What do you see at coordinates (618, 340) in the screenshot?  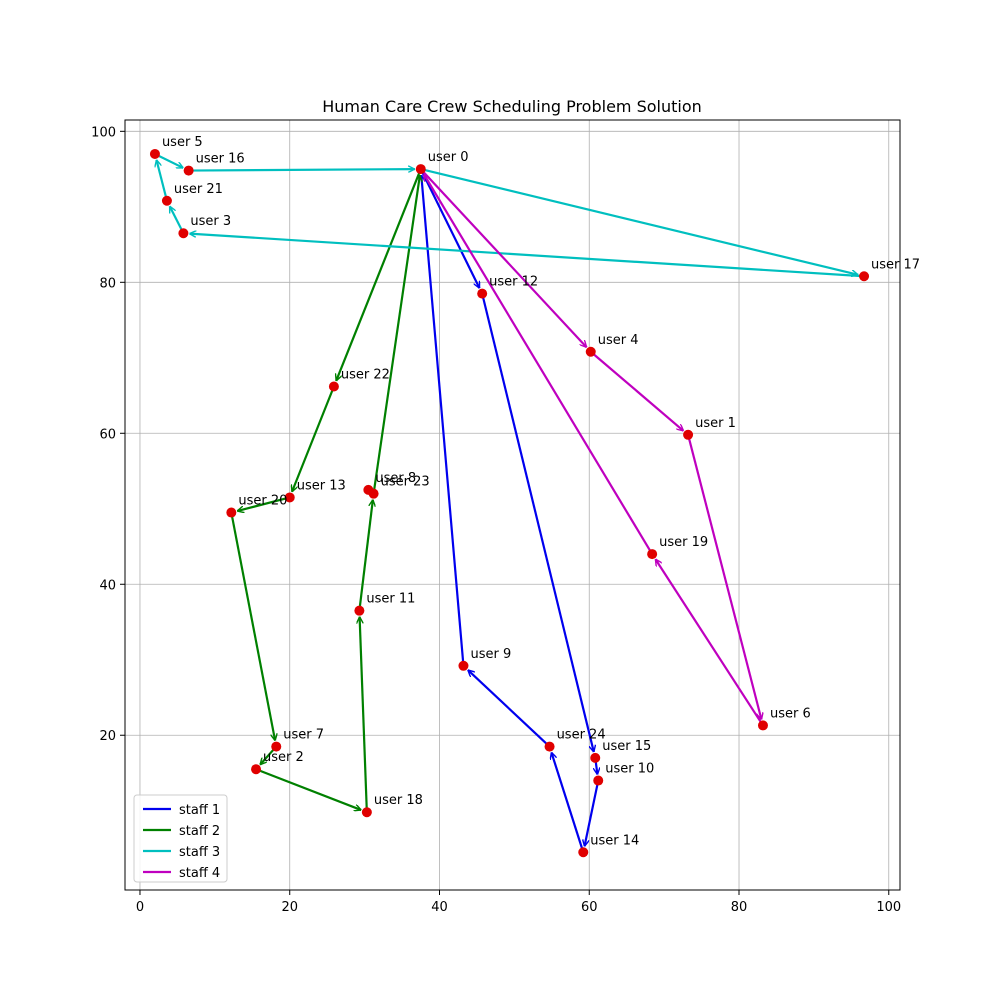 I see `user-label: user 4` at bounding box center [618, 340].